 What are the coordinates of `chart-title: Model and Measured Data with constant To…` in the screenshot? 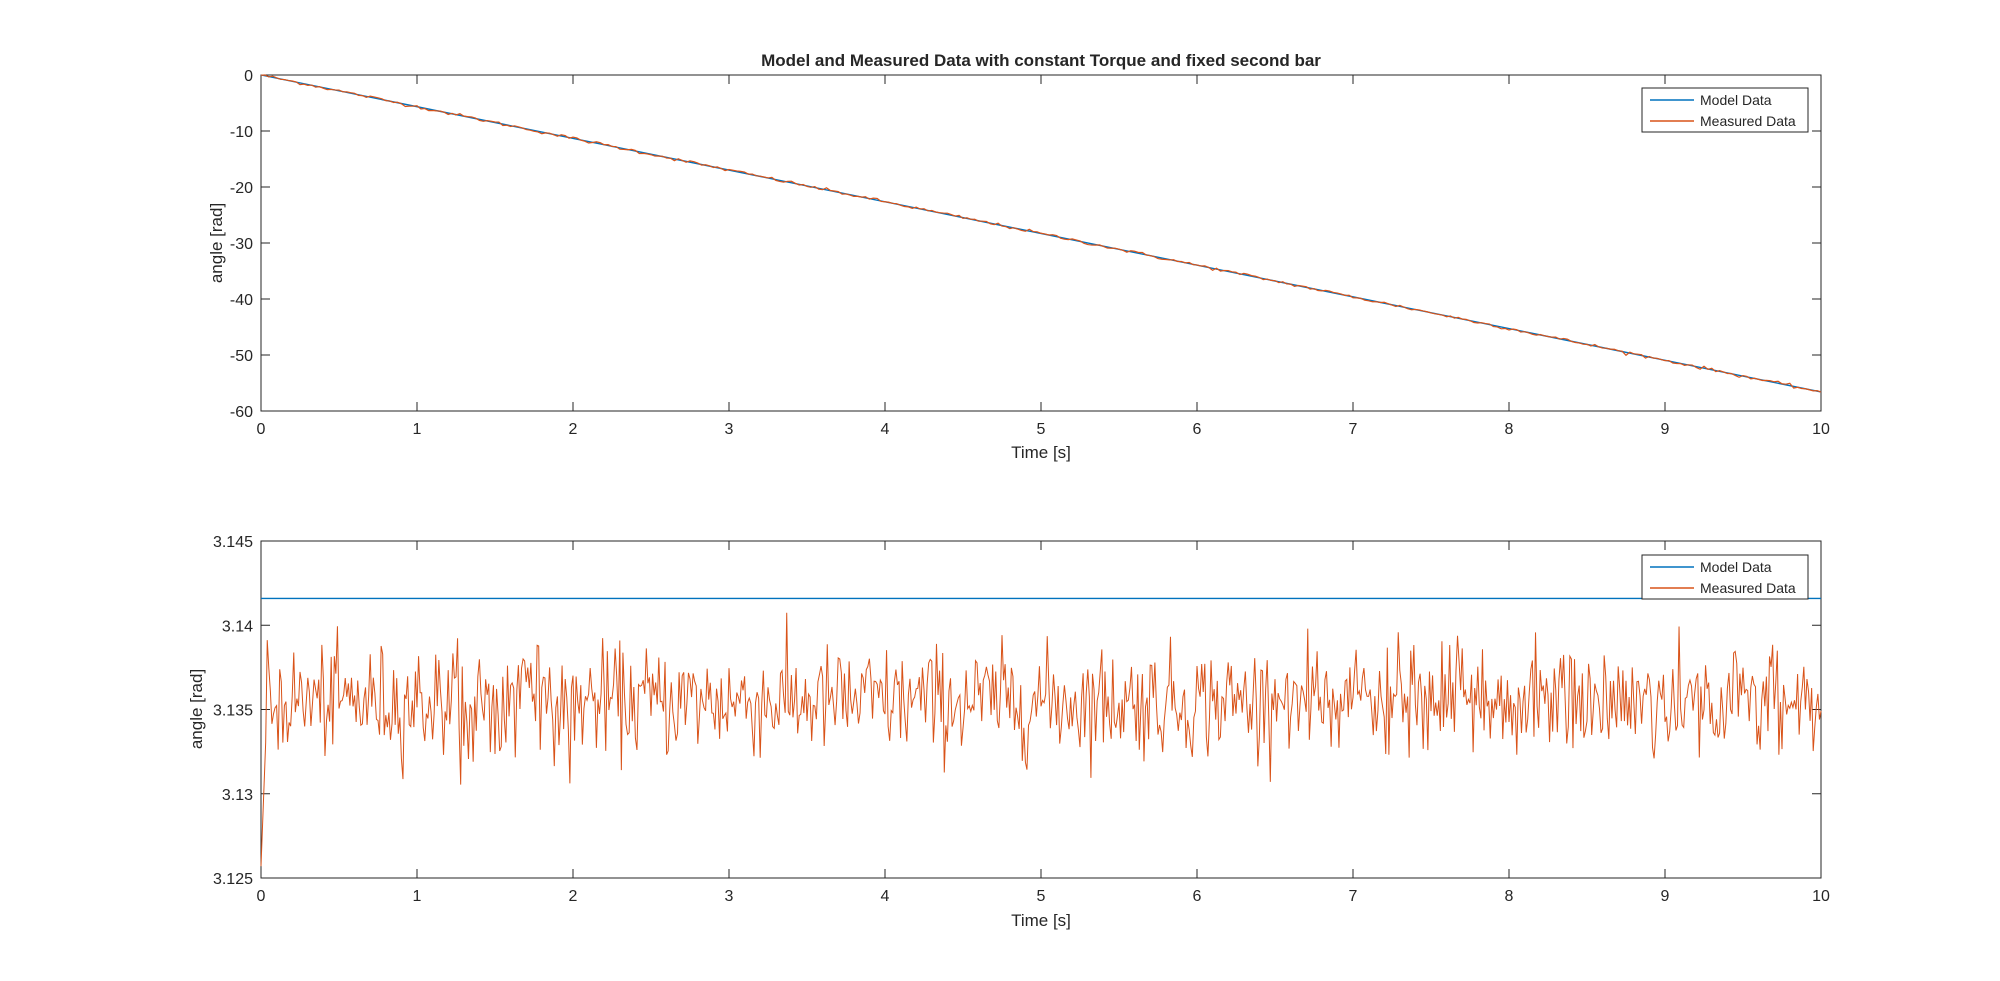 It's located at (1041, 60).